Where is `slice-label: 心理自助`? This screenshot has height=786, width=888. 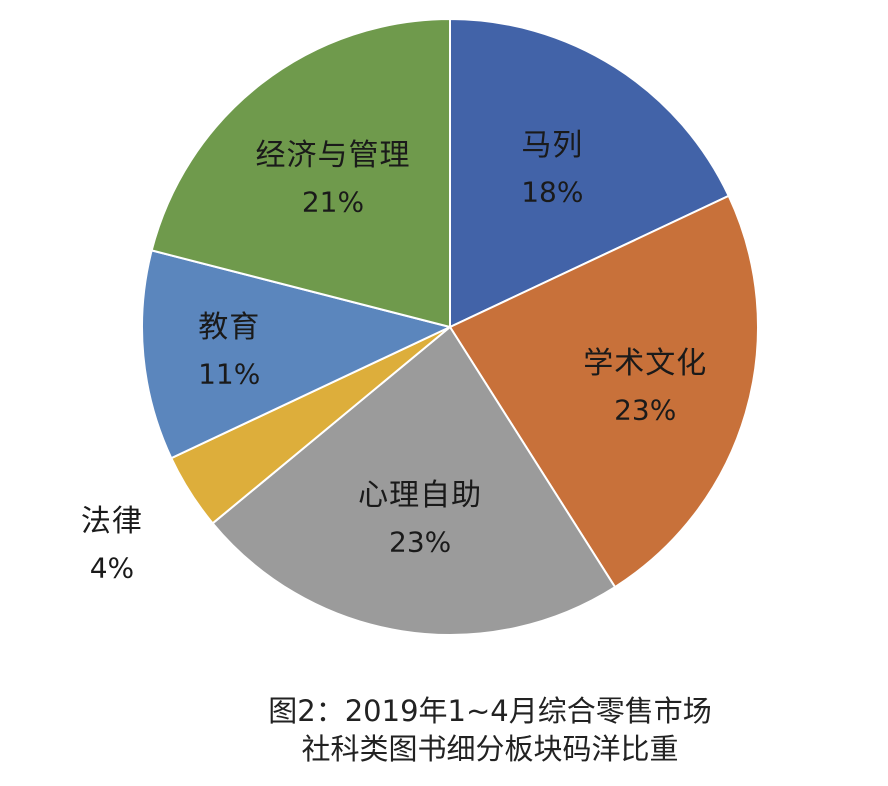
slice-label: 心理自助 is located at coordinates (420, 495).